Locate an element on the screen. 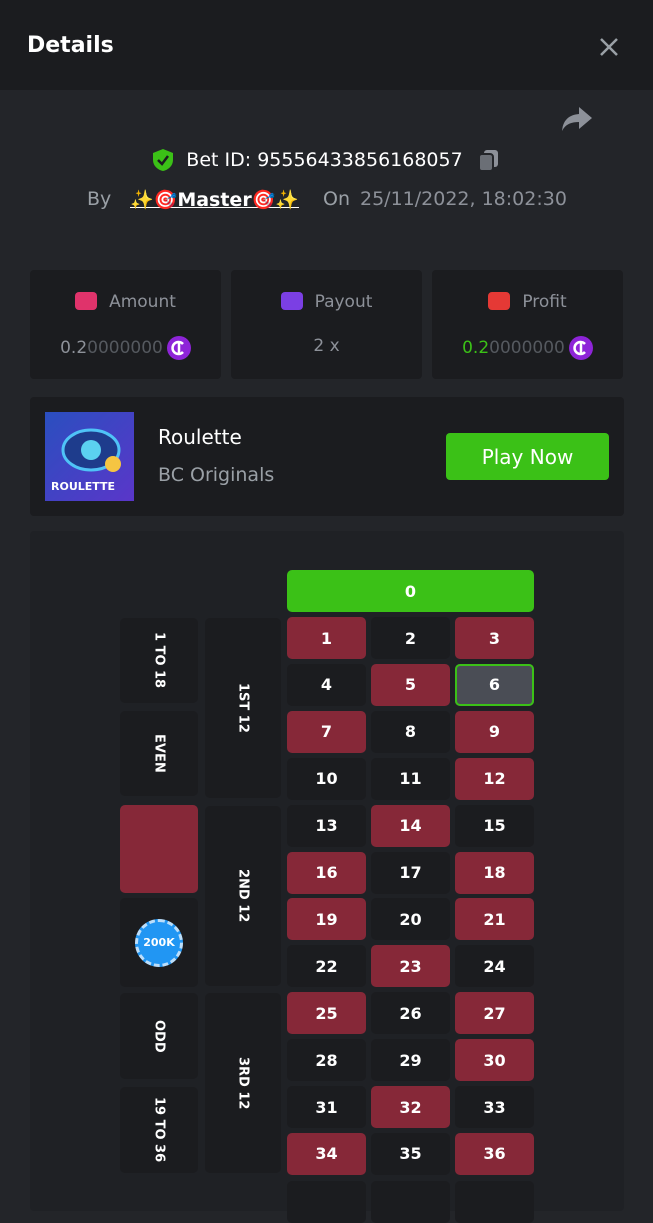 Image resolution: width=653 pixels, height=1223 pixels. by-row: By ✨🎯Master🎯✨ On 25/11/2022, 18:02:30 is located at coordinates (327, 199).